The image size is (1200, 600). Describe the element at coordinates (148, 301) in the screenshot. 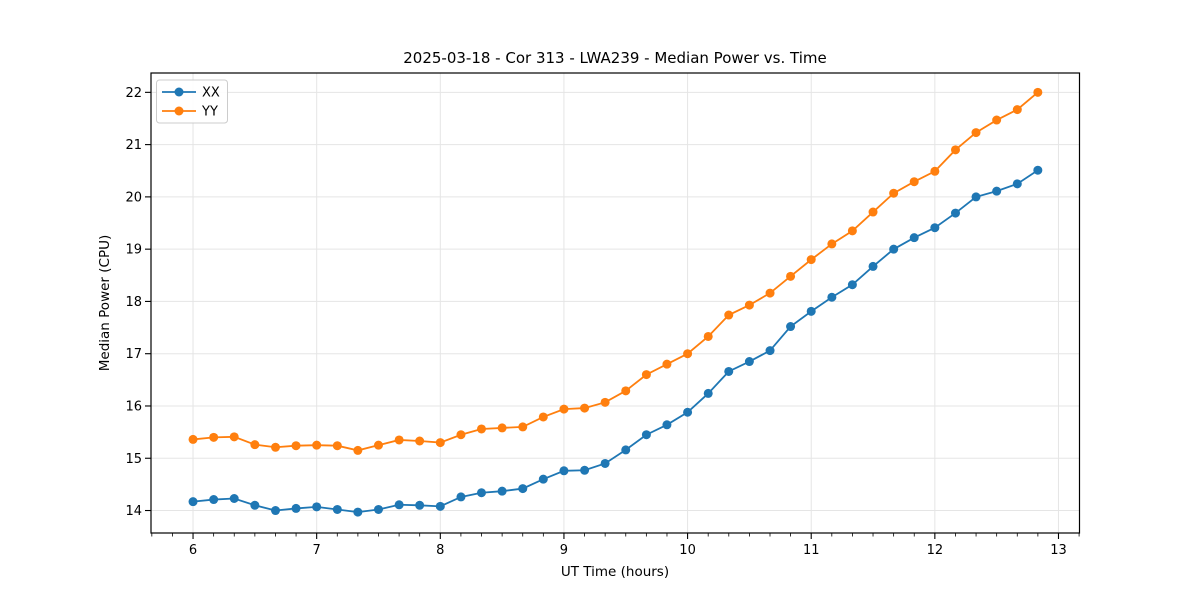

I see `y-axis` at that location.